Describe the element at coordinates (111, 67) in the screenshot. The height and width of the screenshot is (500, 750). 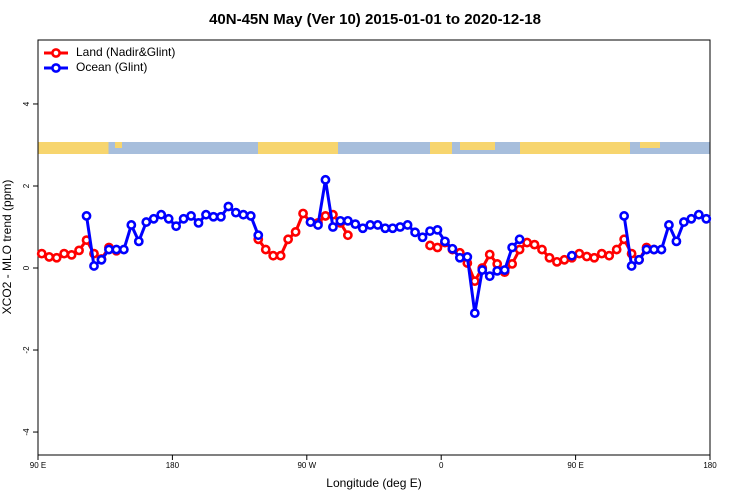
I see `legend-label: Ocean (Glint)` at that location.